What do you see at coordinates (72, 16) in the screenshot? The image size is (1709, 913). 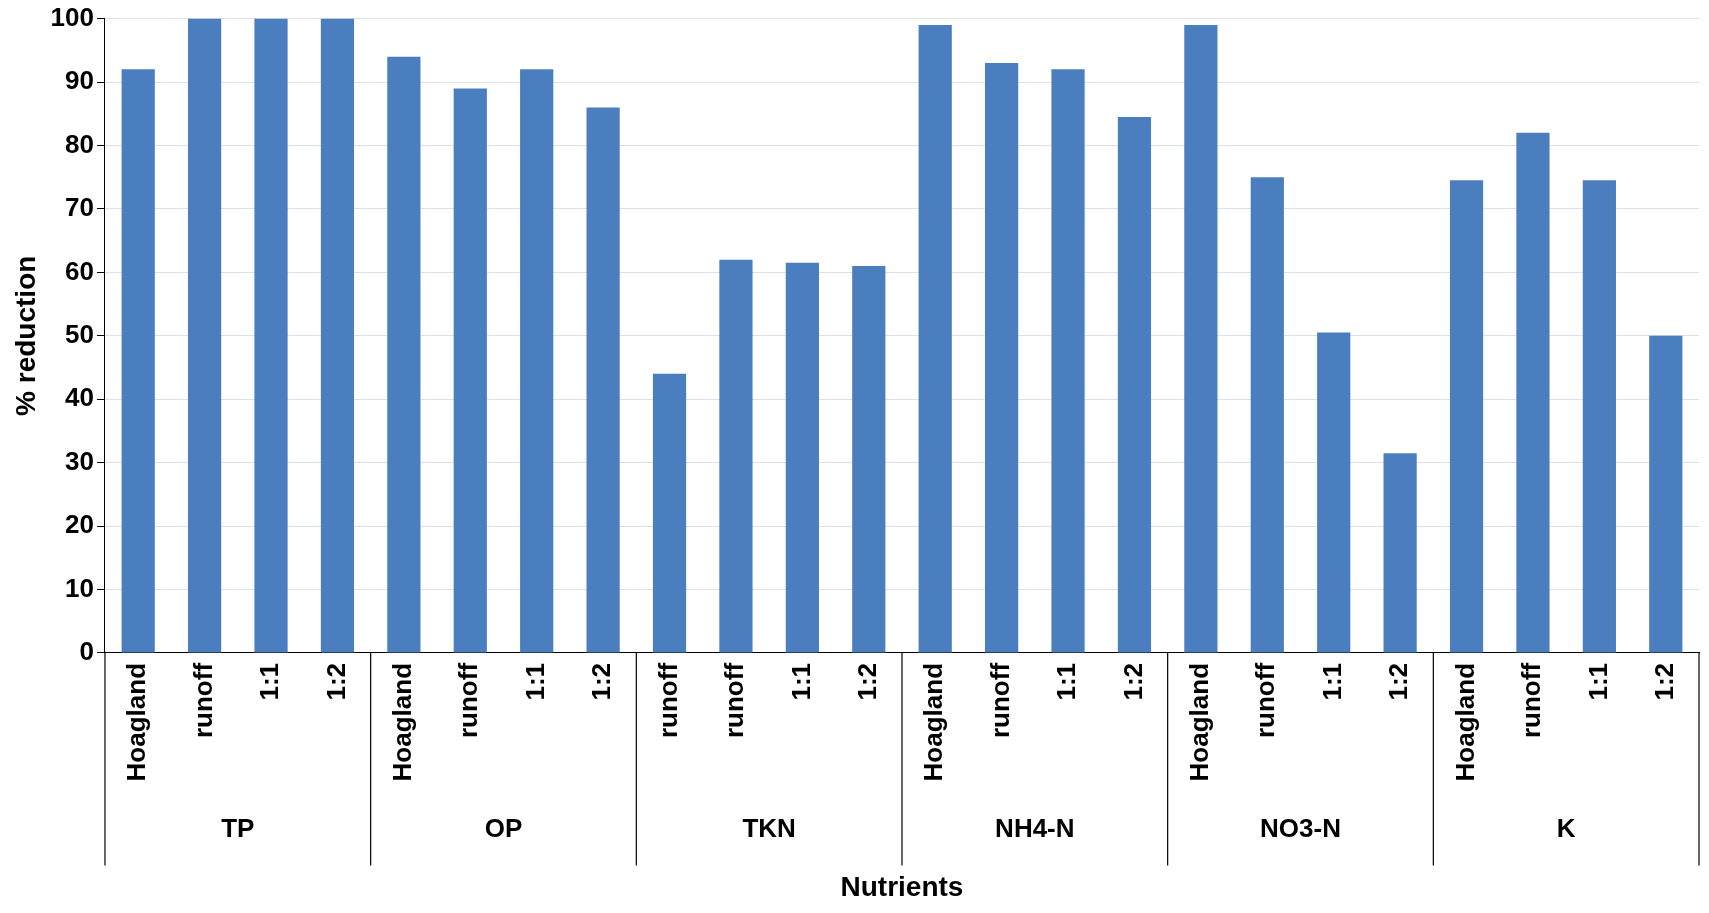 I see `y-tick-label: 100` at bounding box center [72, 16].